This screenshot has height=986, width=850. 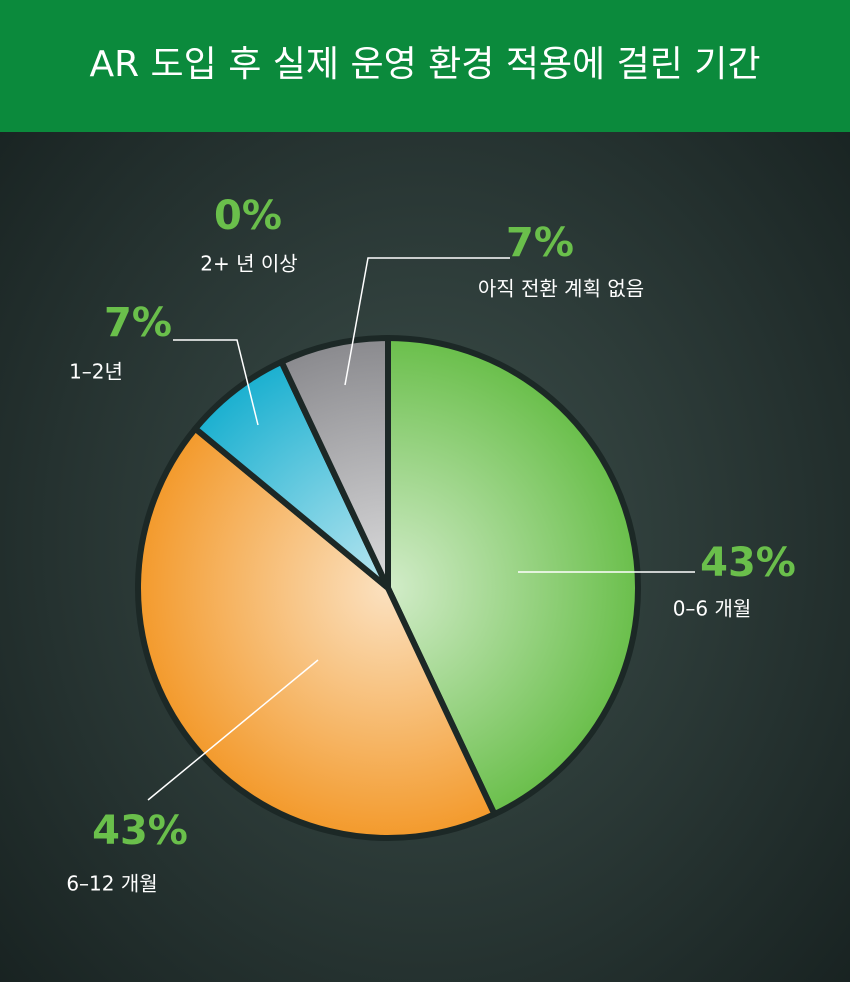 I want to click on value-label: 0%, so click(x=248, y=216).